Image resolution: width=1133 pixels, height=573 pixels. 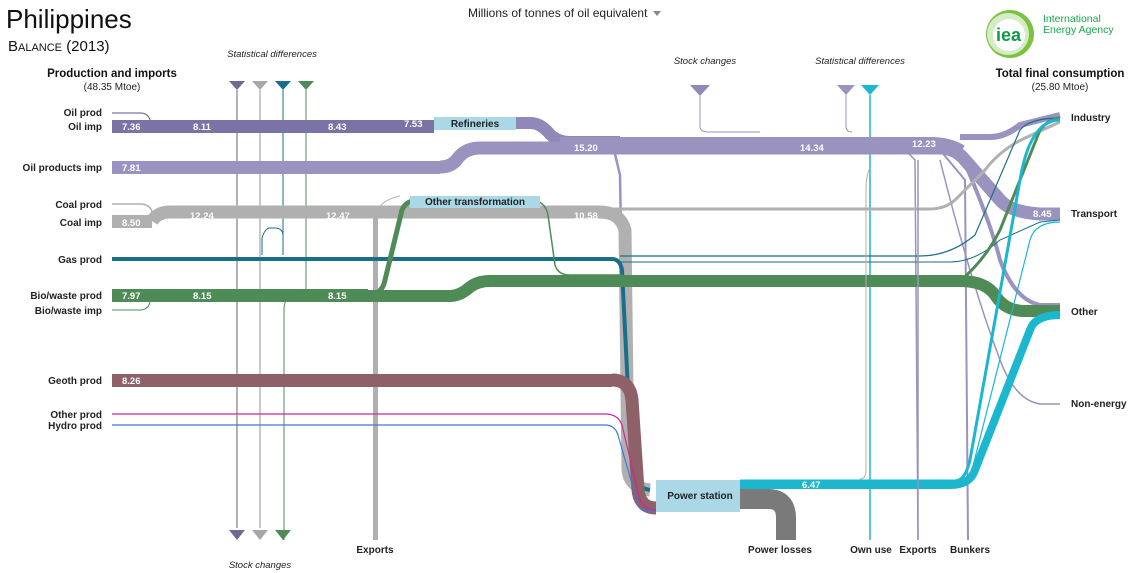 What do you see at coordinates (1060, 87) in the screenshot?
I see `final-consumption-total: (25.80 Mtoe)` at bounding box center [1060, 87].